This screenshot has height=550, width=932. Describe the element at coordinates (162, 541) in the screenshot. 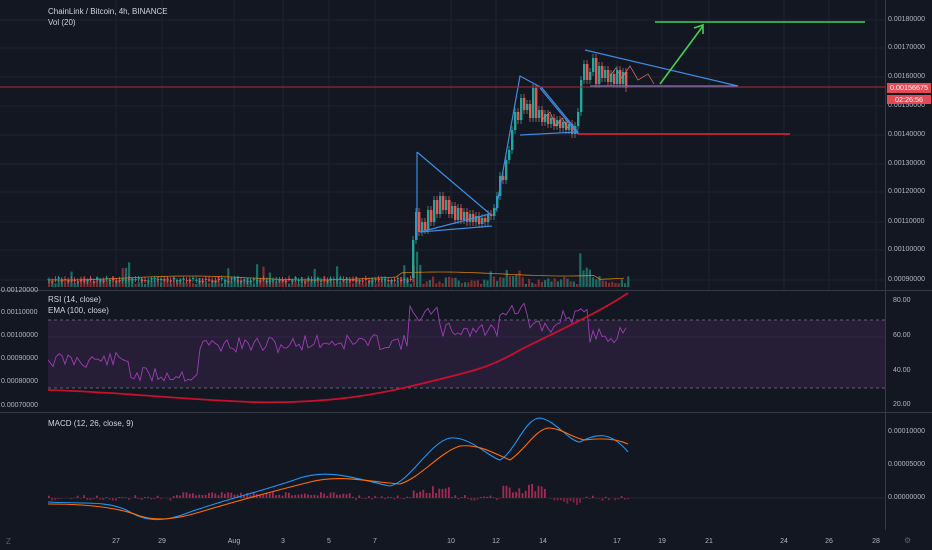

I see `time-axis-label: 29` at that location.